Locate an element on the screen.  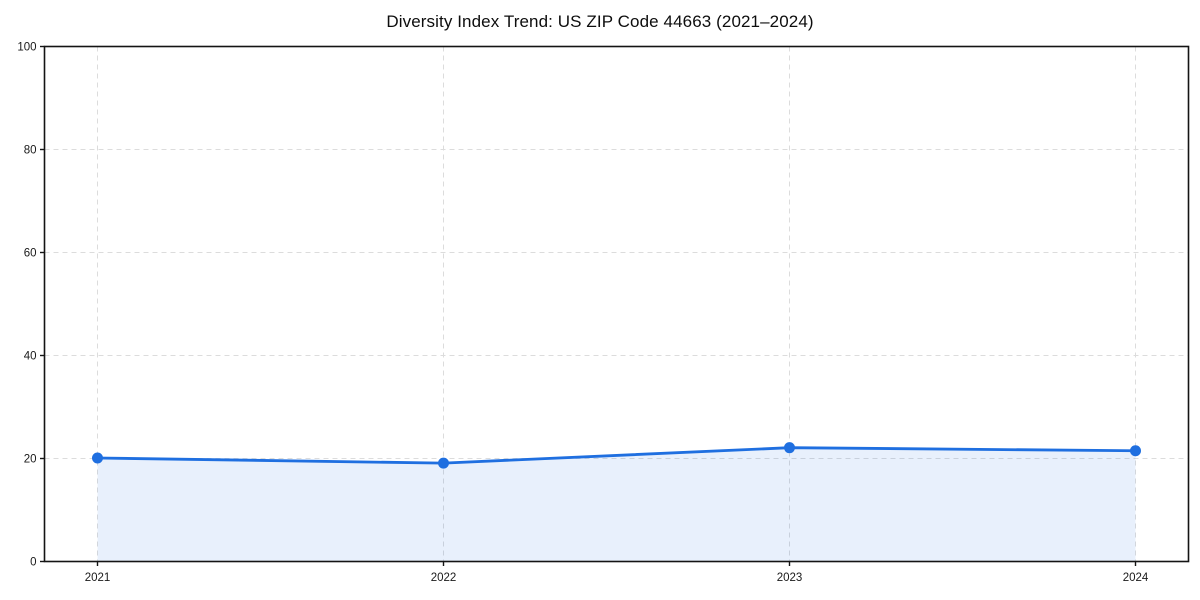
y-tick-label: 60 is located at coordinates (30, 254).